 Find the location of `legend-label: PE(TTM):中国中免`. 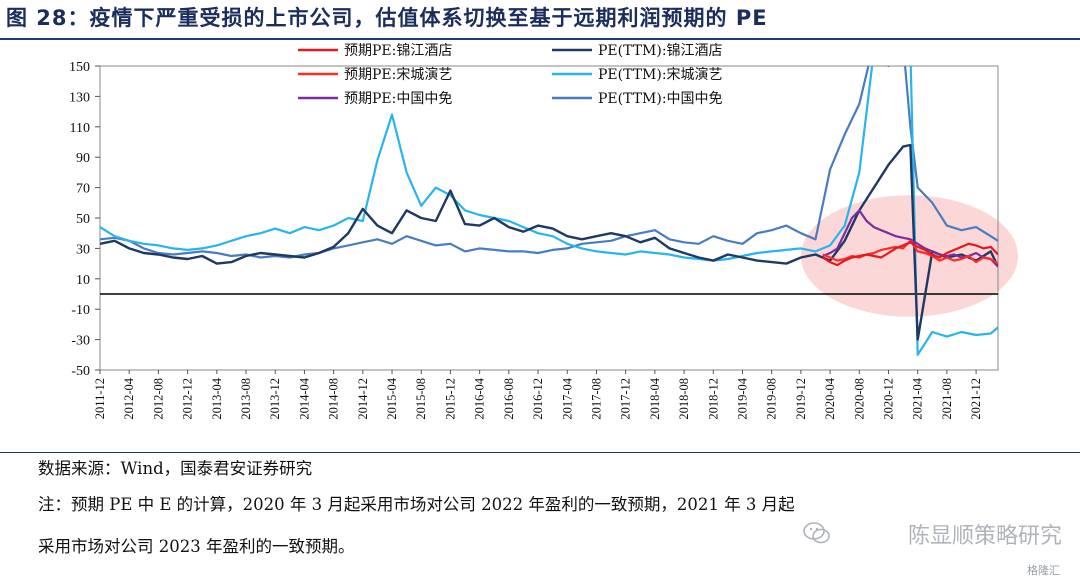

legend-label: PE(TTM):中国中免 is located at coordinates (660, 99).